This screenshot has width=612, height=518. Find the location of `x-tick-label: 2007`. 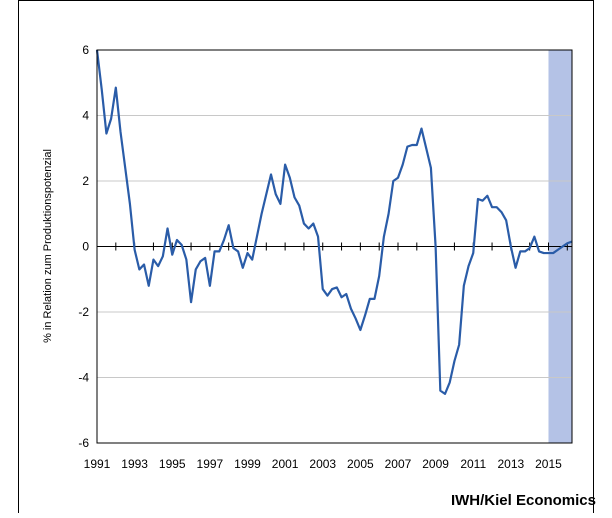

x-tick-label: 2007 is located at coordinates (398, 464).